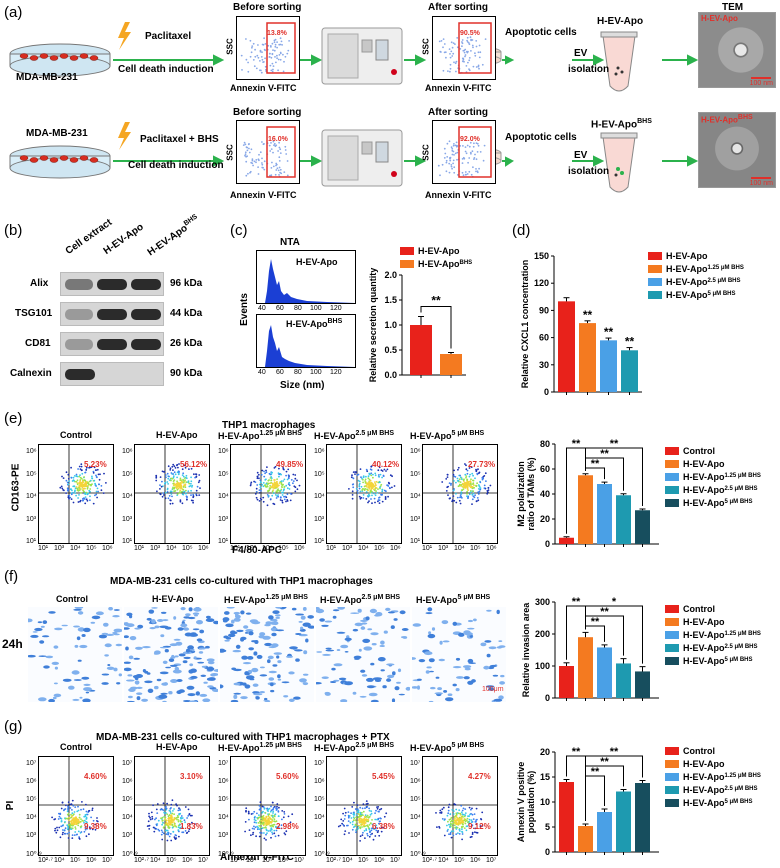 This screenshot has width=780, height=868. Describe the element at coordinates (541, 137) in the screenshot. I see `apoptotic-cells-label: Apoptotic cells` at that location.